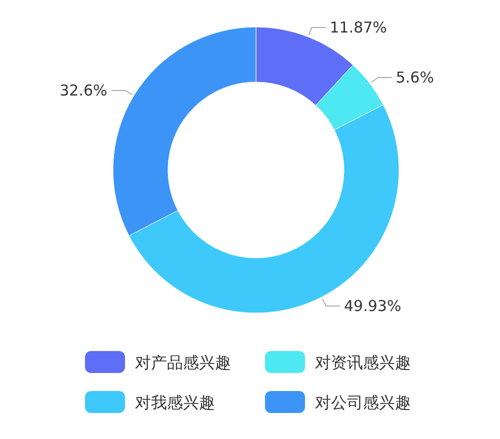 The width and height of the screenshot is (500, 439). Describe the element at coordinates (183, 362) in the screenshot. I see `legend-label: 对产品感兴趣` at that location.